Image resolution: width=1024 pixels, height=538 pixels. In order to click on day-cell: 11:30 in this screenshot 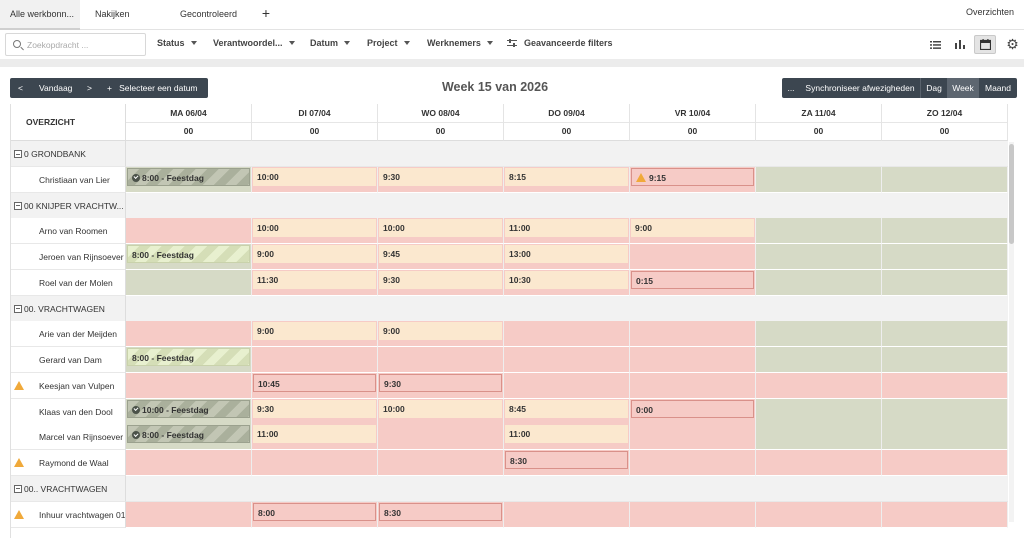, I will do `click(315, 282)`.